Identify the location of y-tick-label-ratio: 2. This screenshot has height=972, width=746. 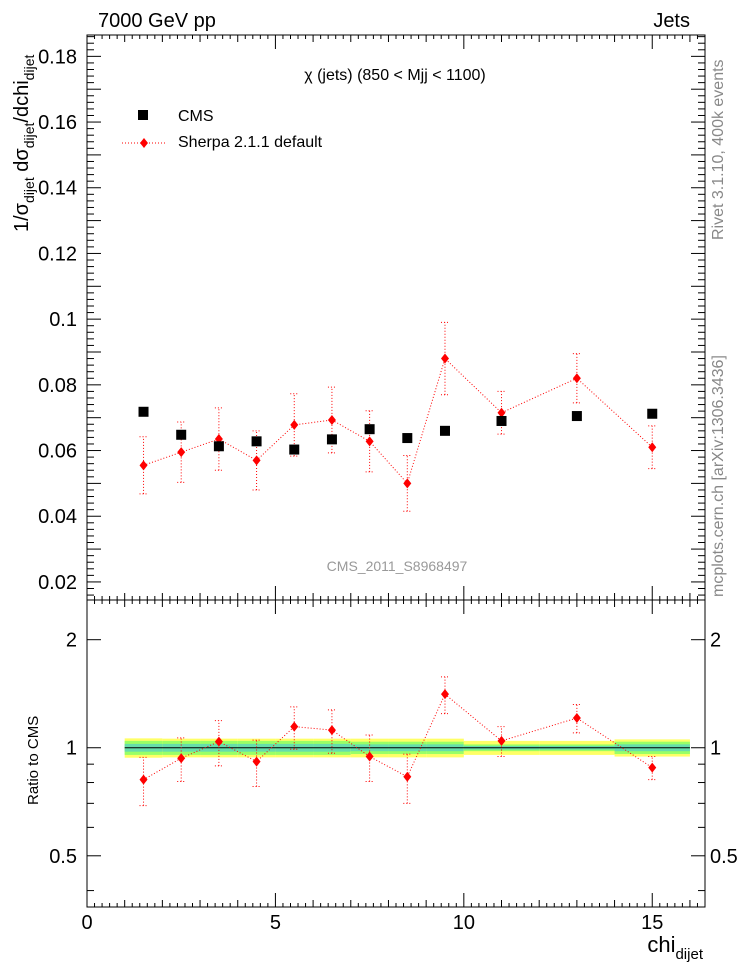
(71, 641).